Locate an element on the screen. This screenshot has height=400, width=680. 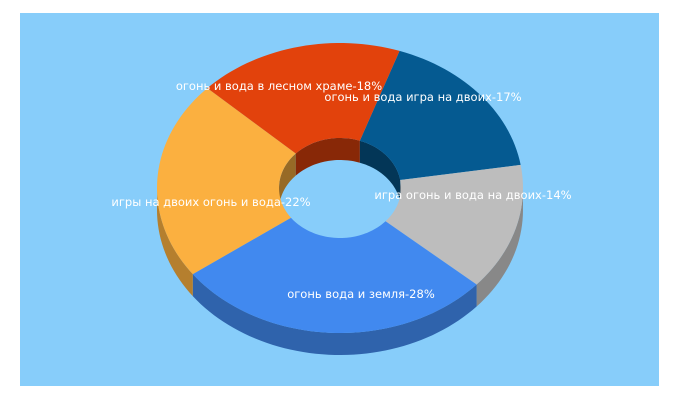
slice-label-4: огонь и вода в лесном храме-18% is located at coordinates (279, 86).